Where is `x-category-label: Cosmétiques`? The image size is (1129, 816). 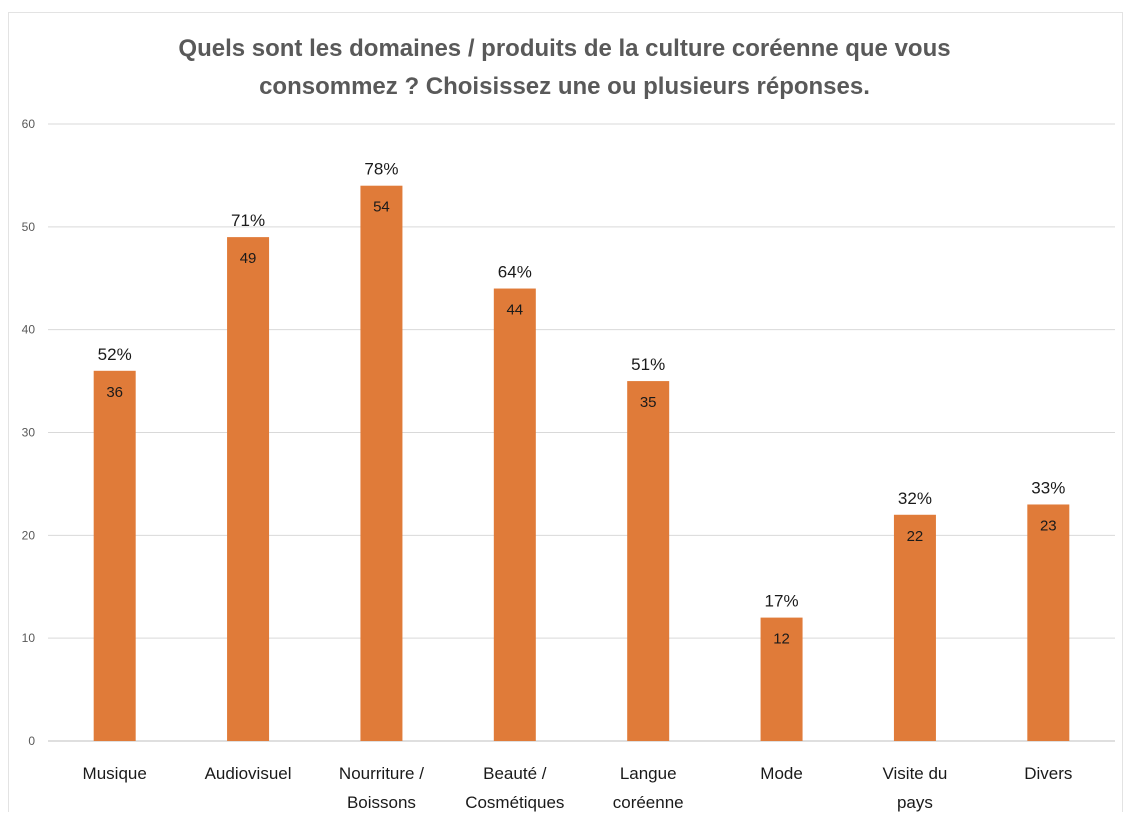
x-category-label: Cosmétiques is located at coordinates (514, 802).